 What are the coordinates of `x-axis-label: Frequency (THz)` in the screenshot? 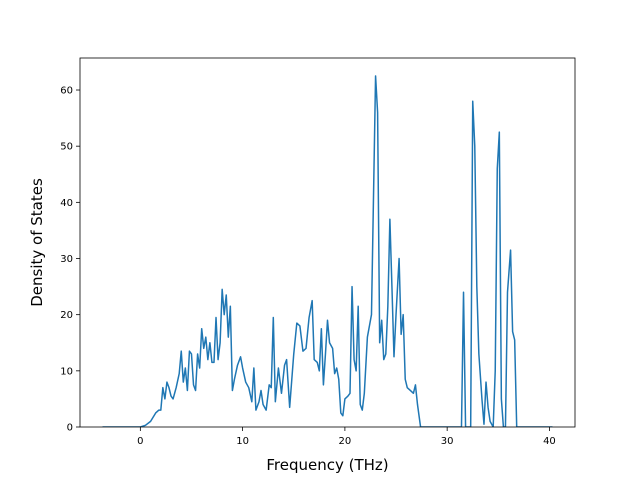 It's located at (327, 465).